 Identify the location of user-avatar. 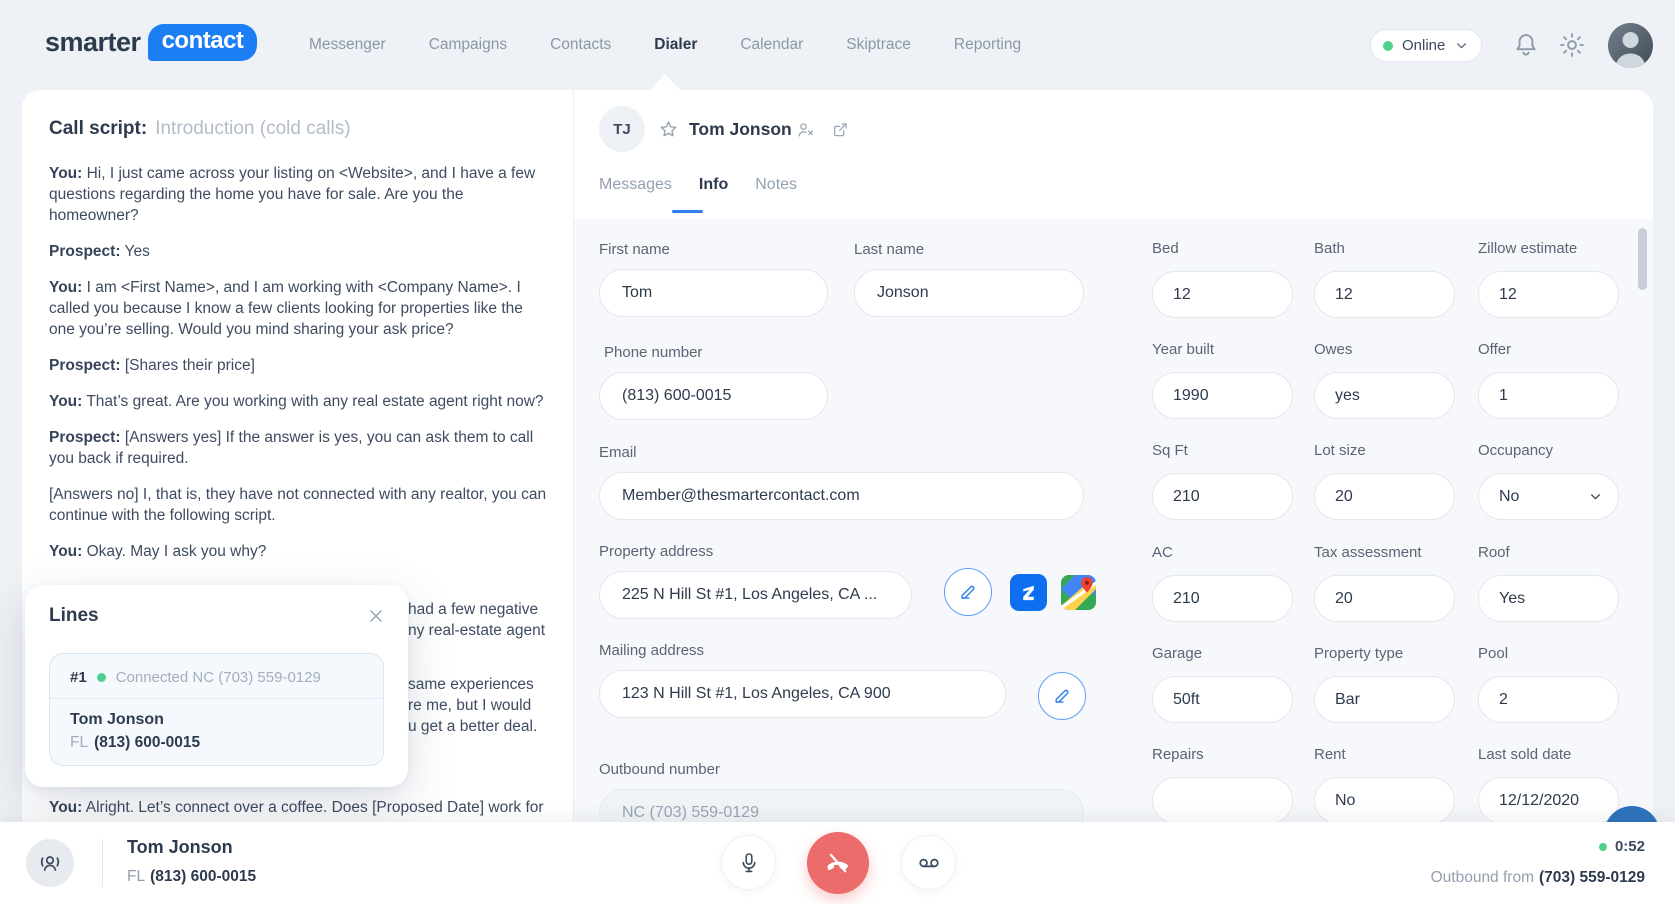
(1630, 45).